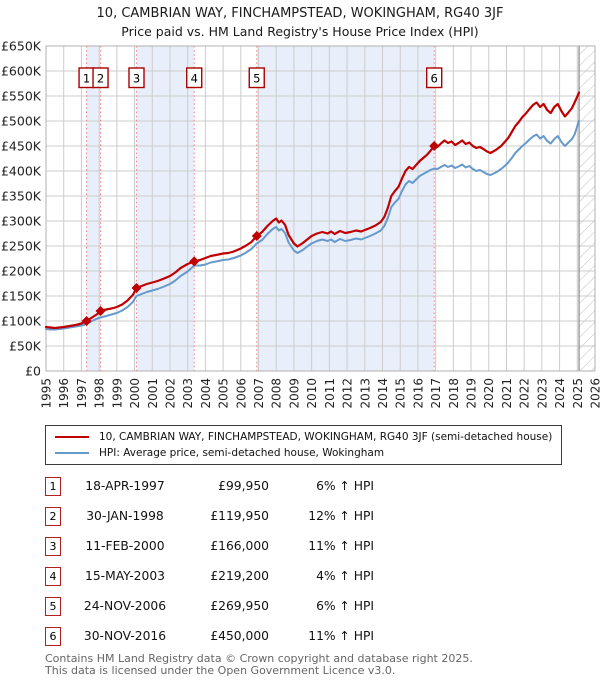  I want to click on sale-price: £119,950, so click(239, 516).